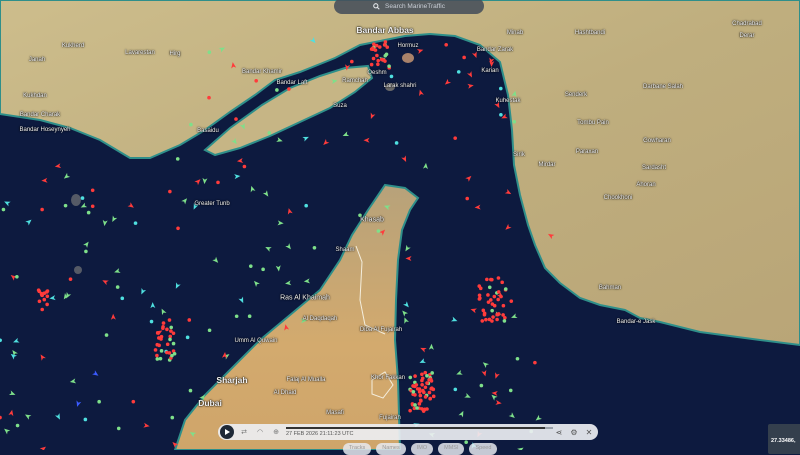 Image resolution: width=800 pixels, height=455 pixels. Describe the element at coordinates (574, 432) in the screenshot. I see `settings-button: ⚙` at that location.